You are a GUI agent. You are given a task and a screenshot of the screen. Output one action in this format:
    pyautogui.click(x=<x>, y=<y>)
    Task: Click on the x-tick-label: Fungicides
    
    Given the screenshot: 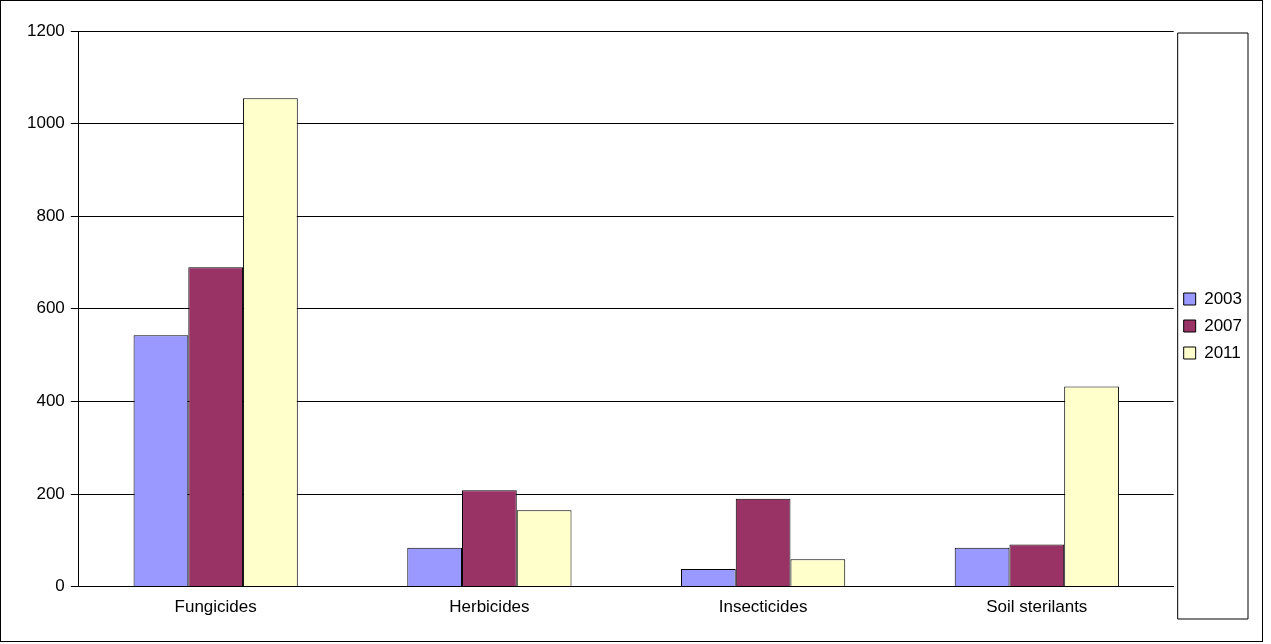 What is the action you would take?
    pyautogui.click(x=215, y=607)
    